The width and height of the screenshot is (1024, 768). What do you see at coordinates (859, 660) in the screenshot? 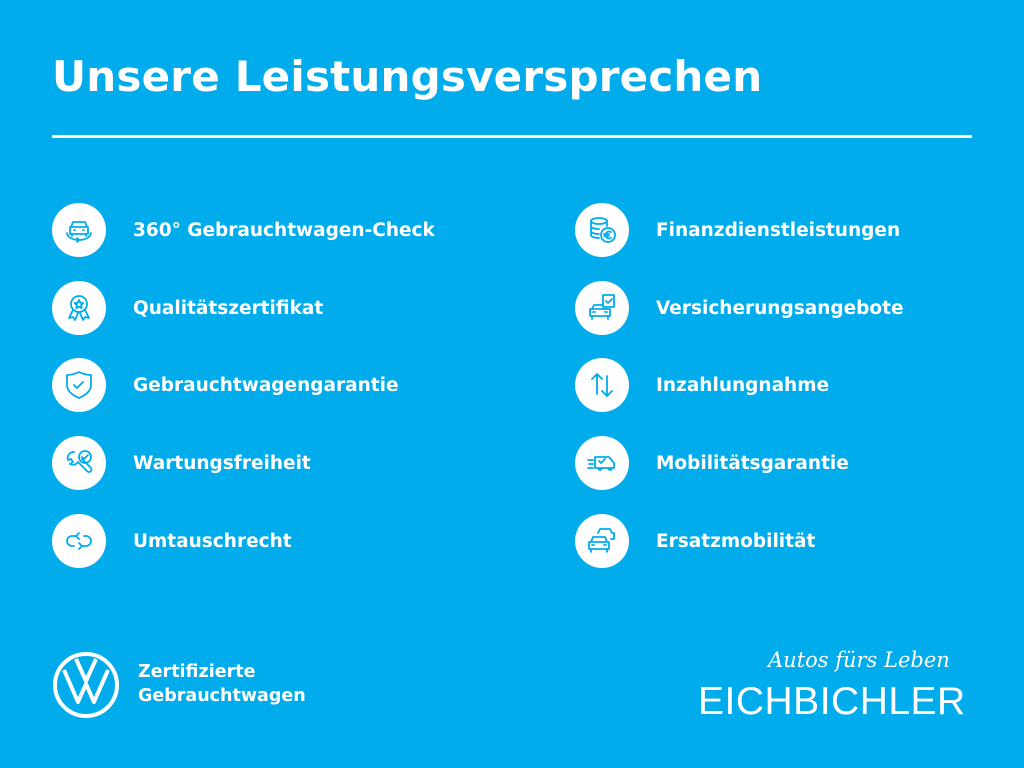
I see `dealer-slogan: Autos fürs Leben` at bounding box center [859, 660].